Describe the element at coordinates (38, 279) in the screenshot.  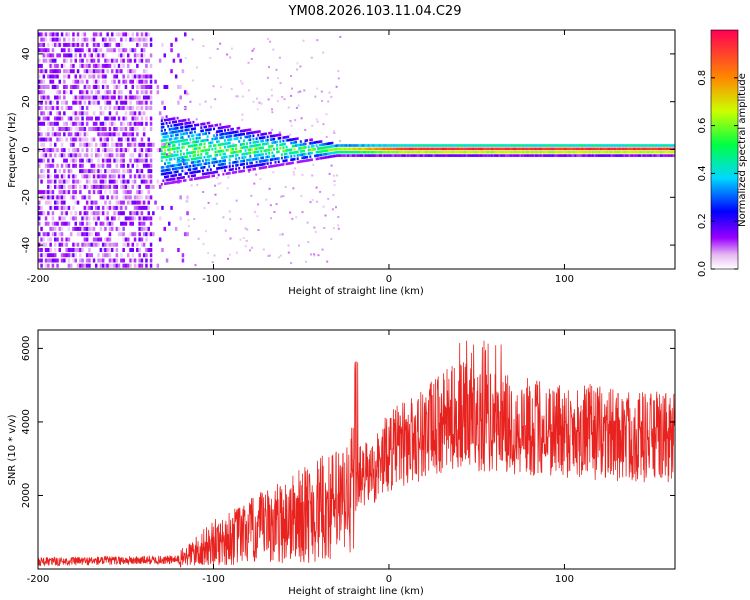
I see `x-tick-label: -200` at that location.